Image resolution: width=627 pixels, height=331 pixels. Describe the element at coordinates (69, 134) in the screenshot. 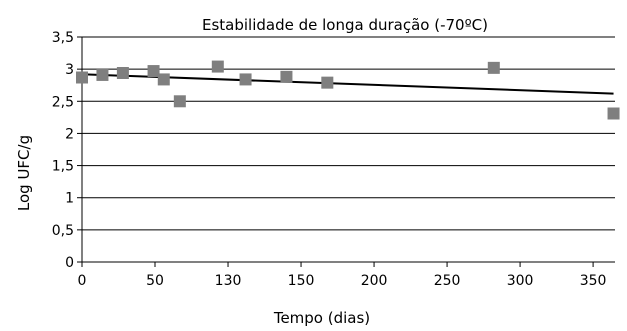

I see `y-tick-label: 2` at that location.